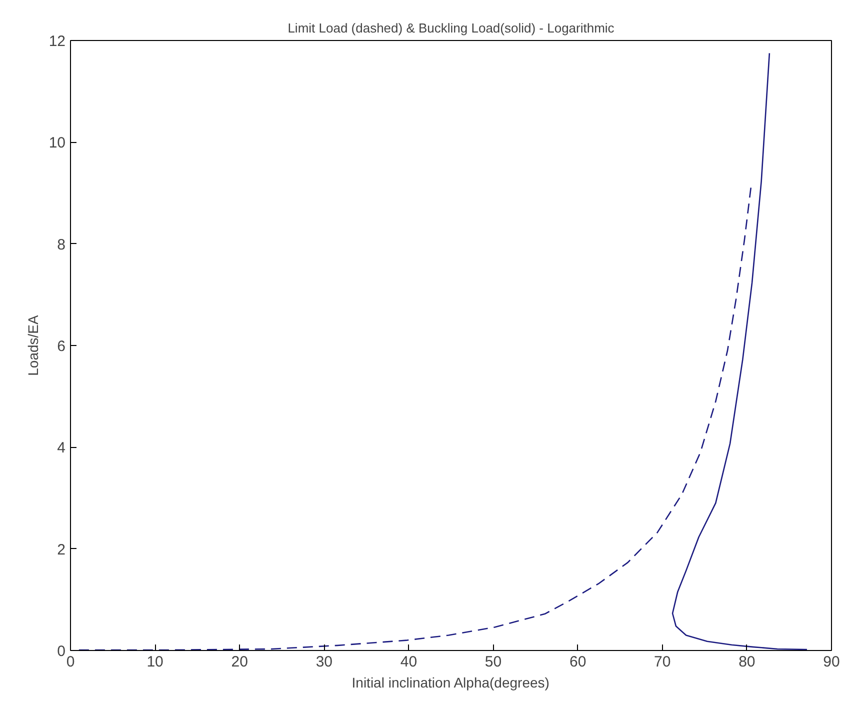 The width and height of the screenshot is (866, 719). Describe the element at coordinates (32, 345) in the screenshot. I see `y-axis-title: Loads/EA` at that location.